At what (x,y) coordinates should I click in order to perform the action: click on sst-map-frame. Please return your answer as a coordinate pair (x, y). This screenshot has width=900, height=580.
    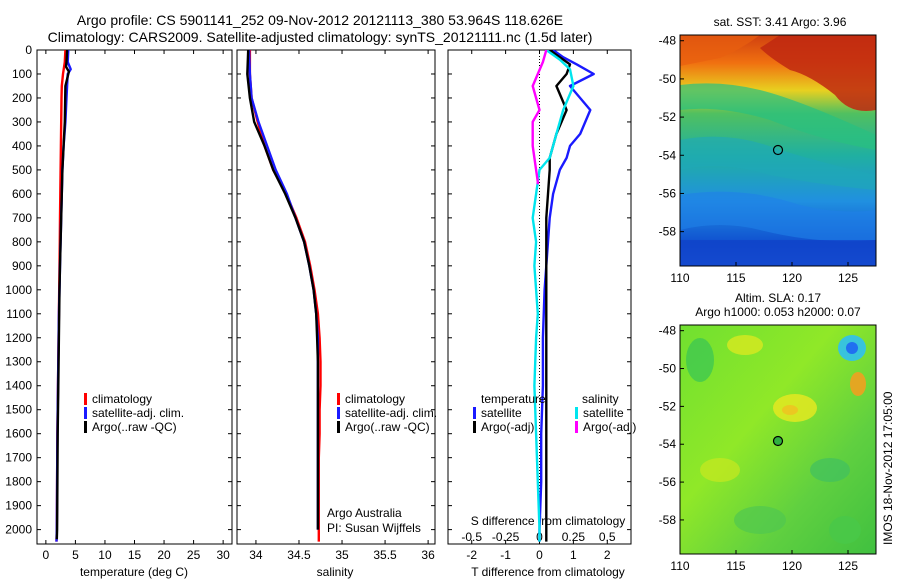
    Looking at the image, I should click on (778, 150).